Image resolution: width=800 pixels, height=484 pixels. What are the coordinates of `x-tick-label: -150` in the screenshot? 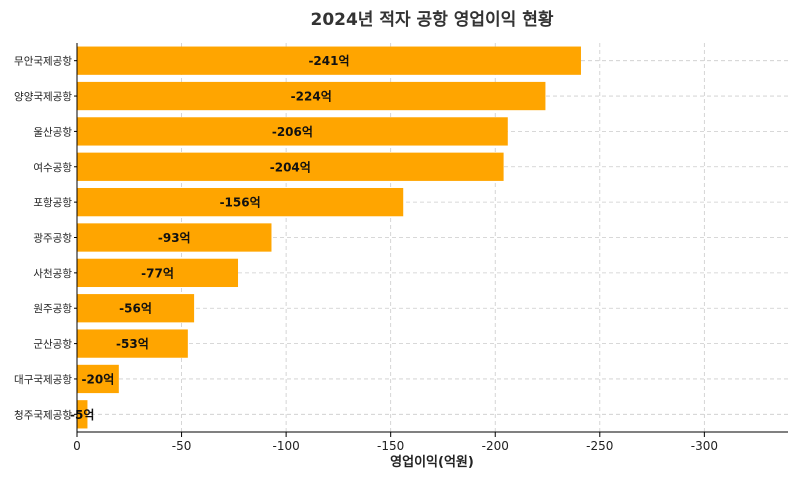 It's located at (390, 446).